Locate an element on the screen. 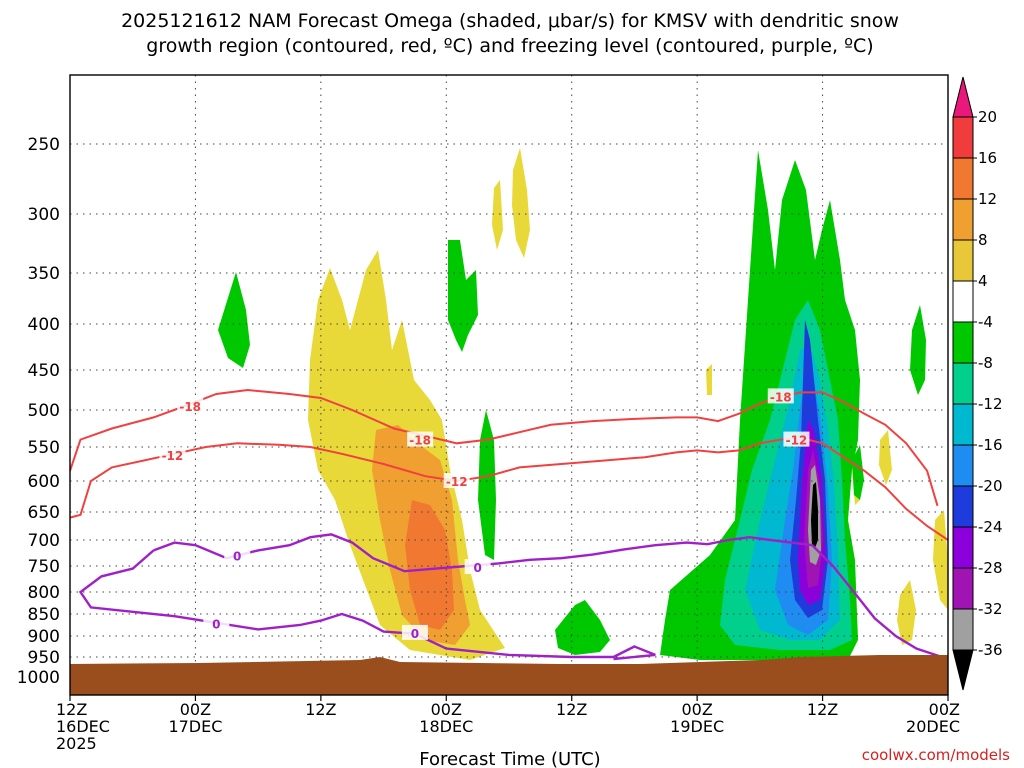  colorbar-label: -12 is located at coordinates (990, 404).